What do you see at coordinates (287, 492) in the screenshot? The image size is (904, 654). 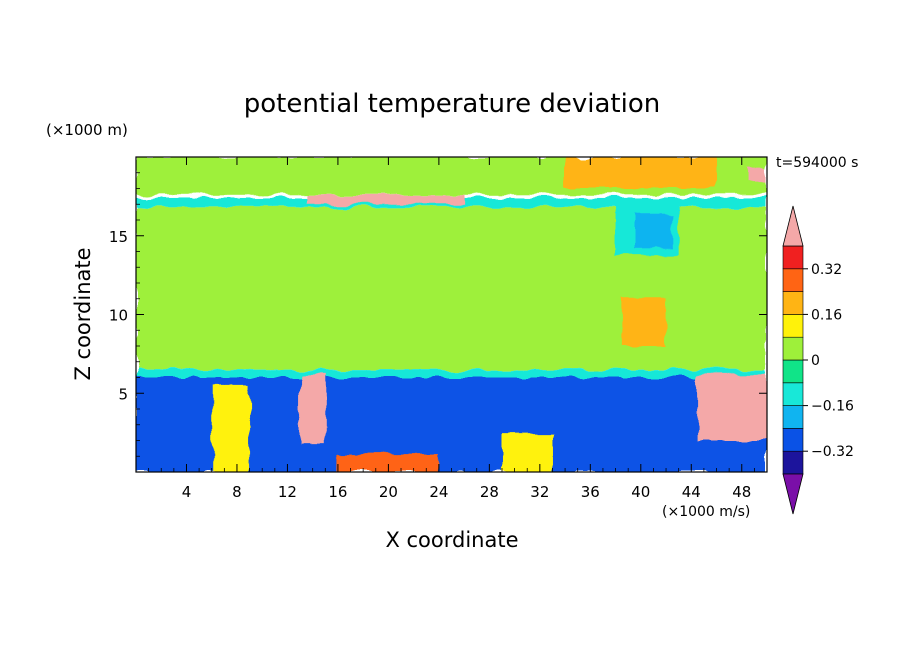 I see `x-tick-label: 12` at bounding box center [287, 492].